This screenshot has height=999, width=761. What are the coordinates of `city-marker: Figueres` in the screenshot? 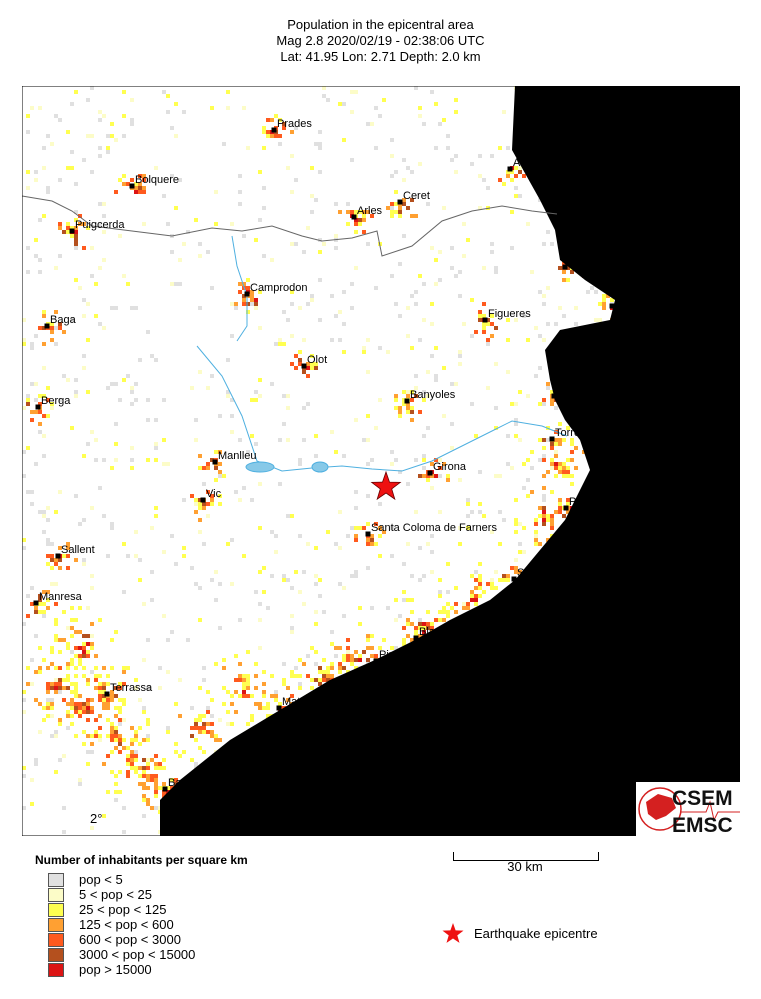 It's located at (507, 315).